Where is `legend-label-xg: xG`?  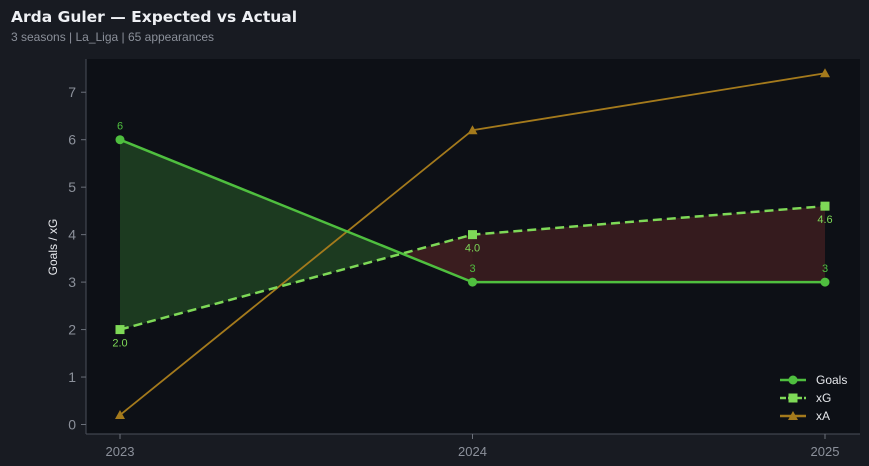 legend-label-xg: xG is located at coordinates (823, 398).